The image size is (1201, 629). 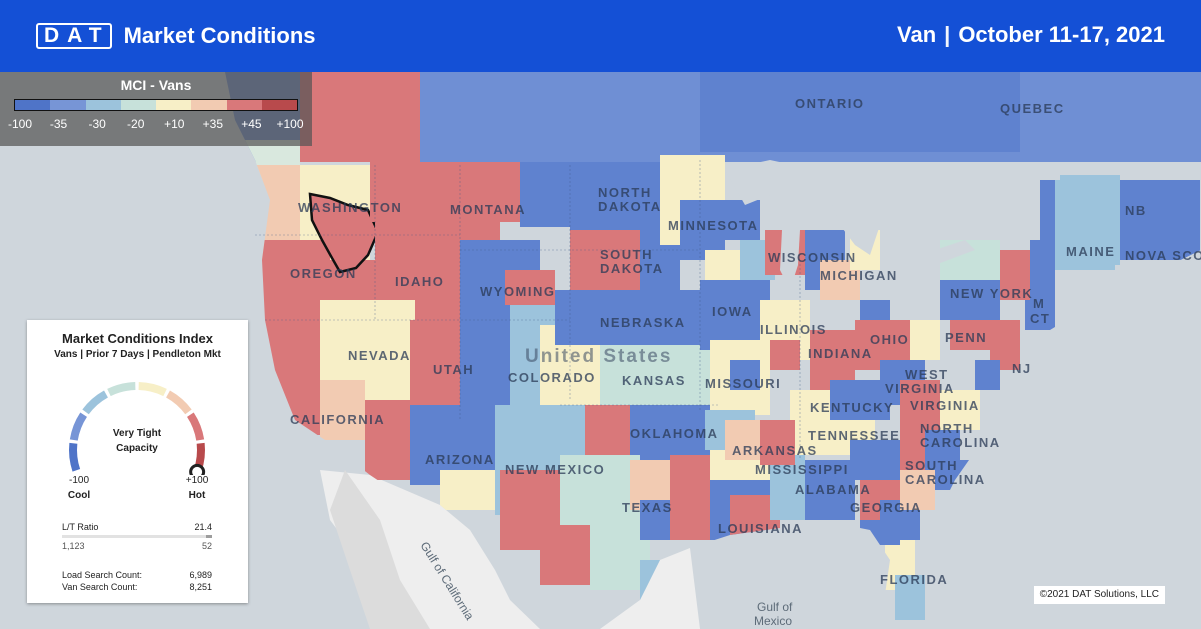 What do you see at coordinates (802, 469) in the screenshot?
I see `label-mississippi: MISSISSIPPI` at bounding box center [802, 469].